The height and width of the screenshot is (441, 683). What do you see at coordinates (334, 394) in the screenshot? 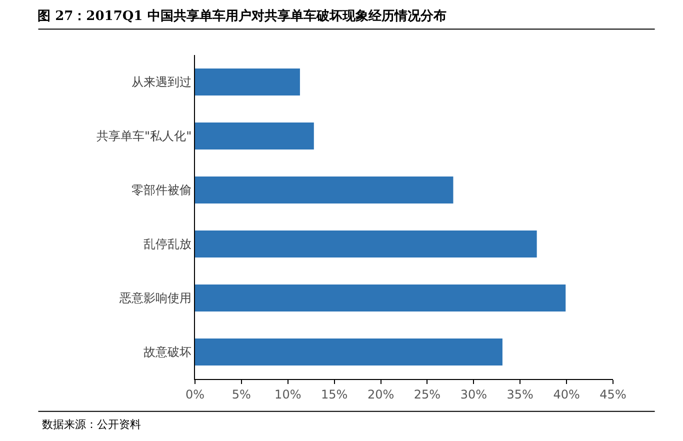
I see `x-tick-label: 15%` at bounding box center [334, 394].